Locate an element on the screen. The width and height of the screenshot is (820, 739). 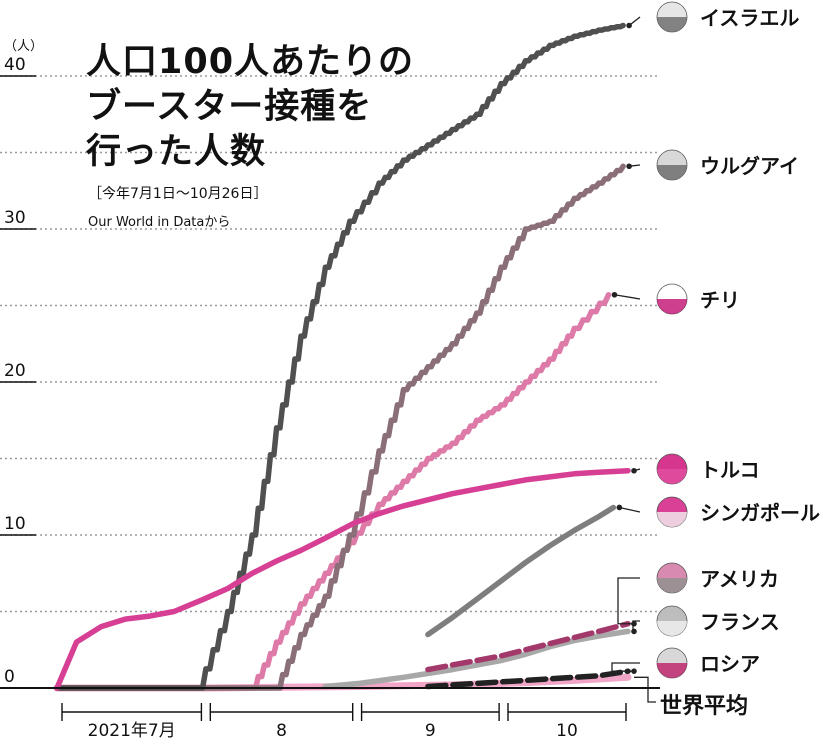
chile-flag-icon is located at coordinates (672, 299).